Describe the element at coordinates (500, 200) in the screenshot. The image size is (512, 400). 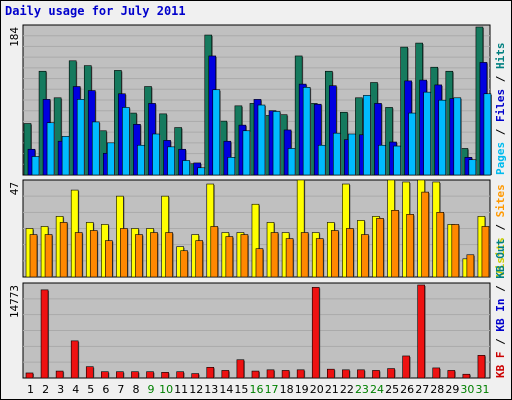
I see `legend-part: Sites` at that location.